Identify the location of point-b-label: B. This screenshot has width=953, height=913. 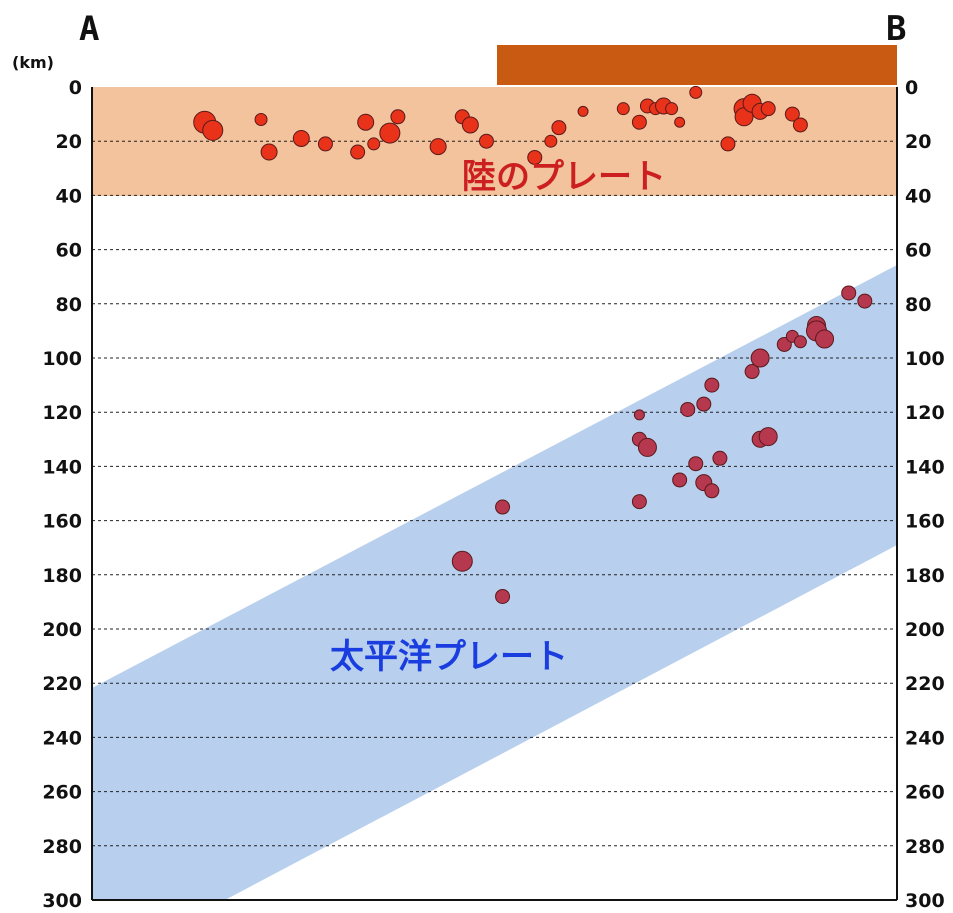
(896, 29).